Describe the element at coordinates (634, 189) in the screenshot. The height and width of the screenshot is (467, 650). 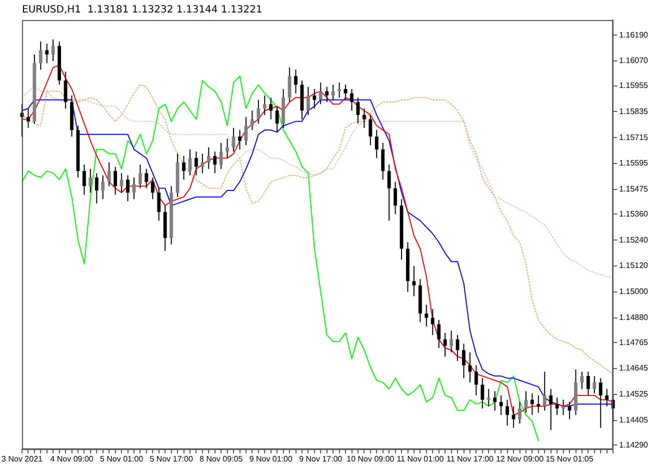
I see `y-tick-label: 1.15475` at that location.